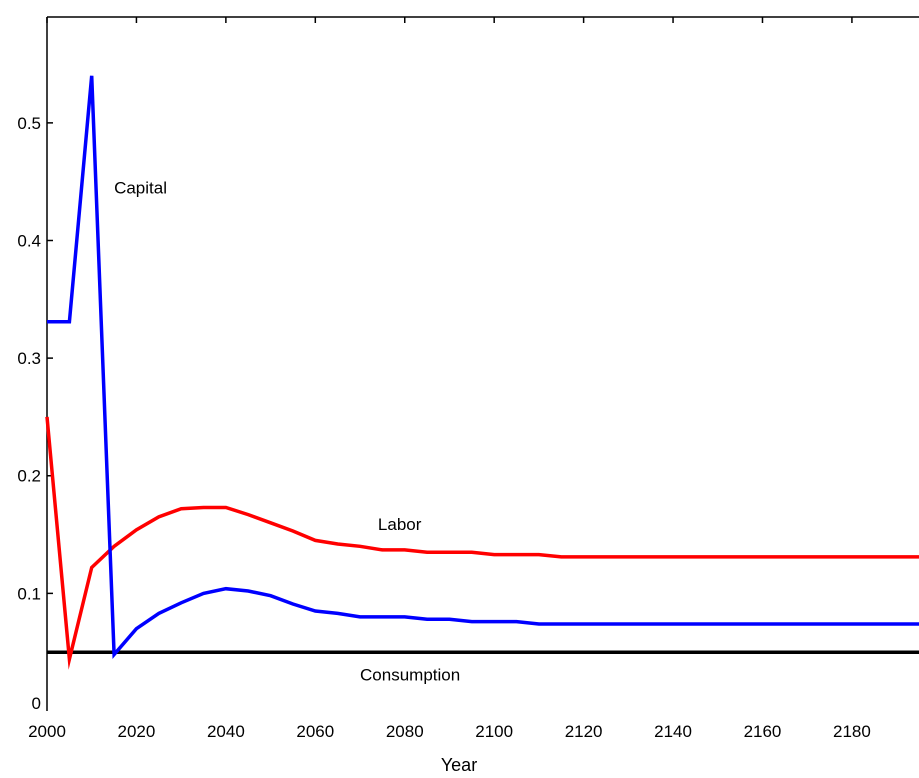  Describe the element at coordinates (140, 187) in the screenshot. I see `series-label-capital: Capital` at that location.